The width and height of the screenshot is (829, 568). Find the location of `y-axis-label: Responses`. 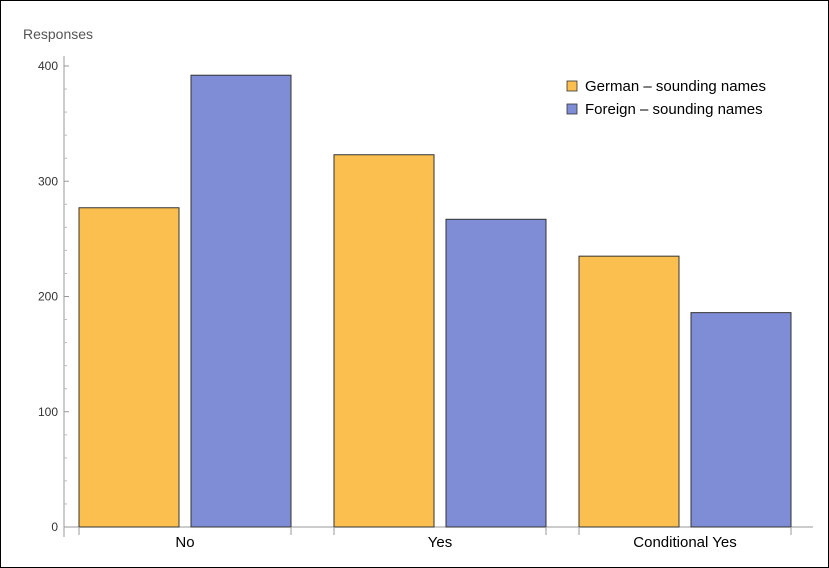

y-axis-label: Responses is located at coordinates (58, 34).